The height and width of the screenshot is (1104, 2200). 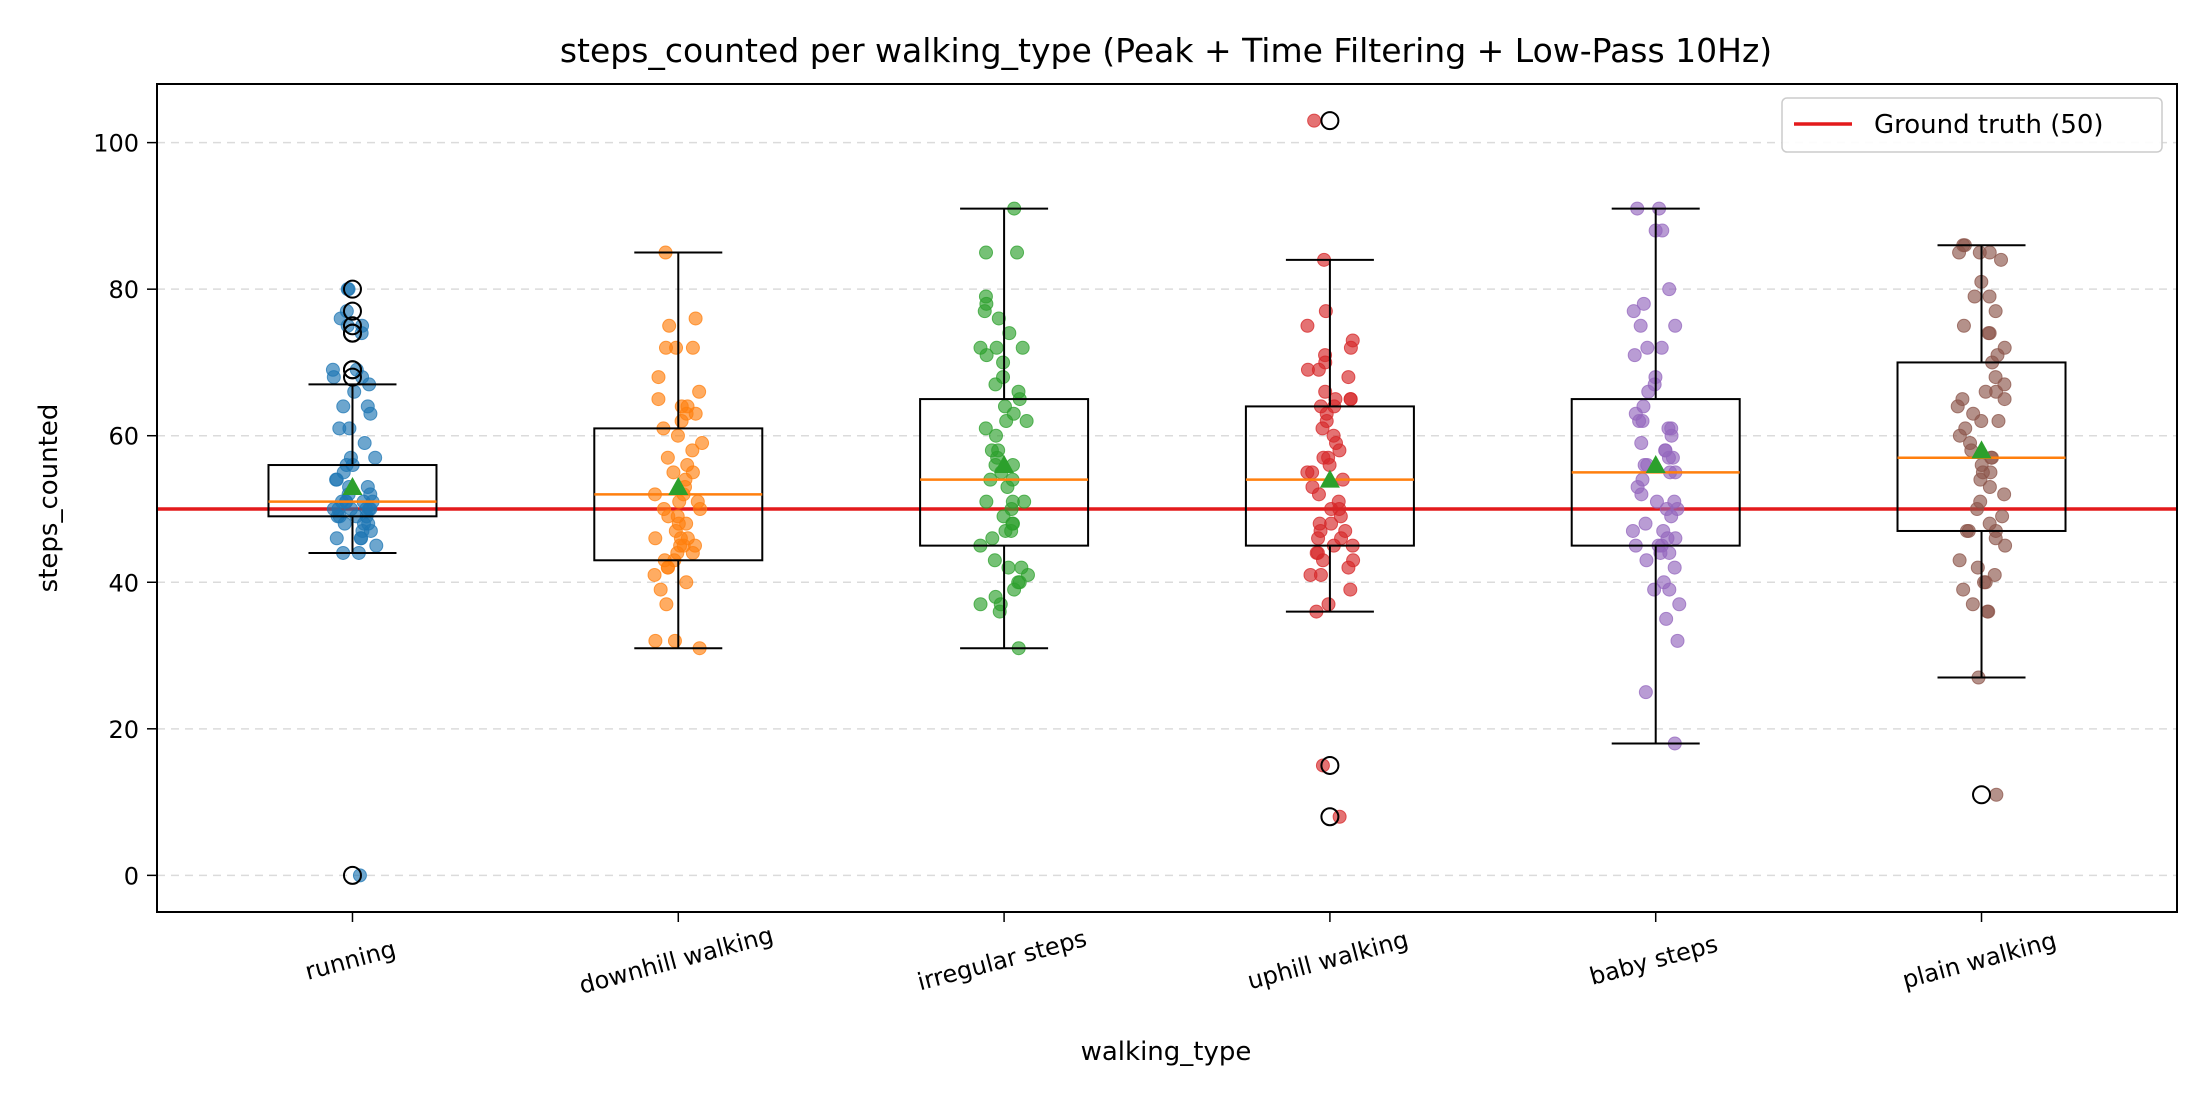 What do you see at coordinates (123, 583) in the screenshot?
I see `y-tick-label-40: 40` at bounding box center [123, 583].